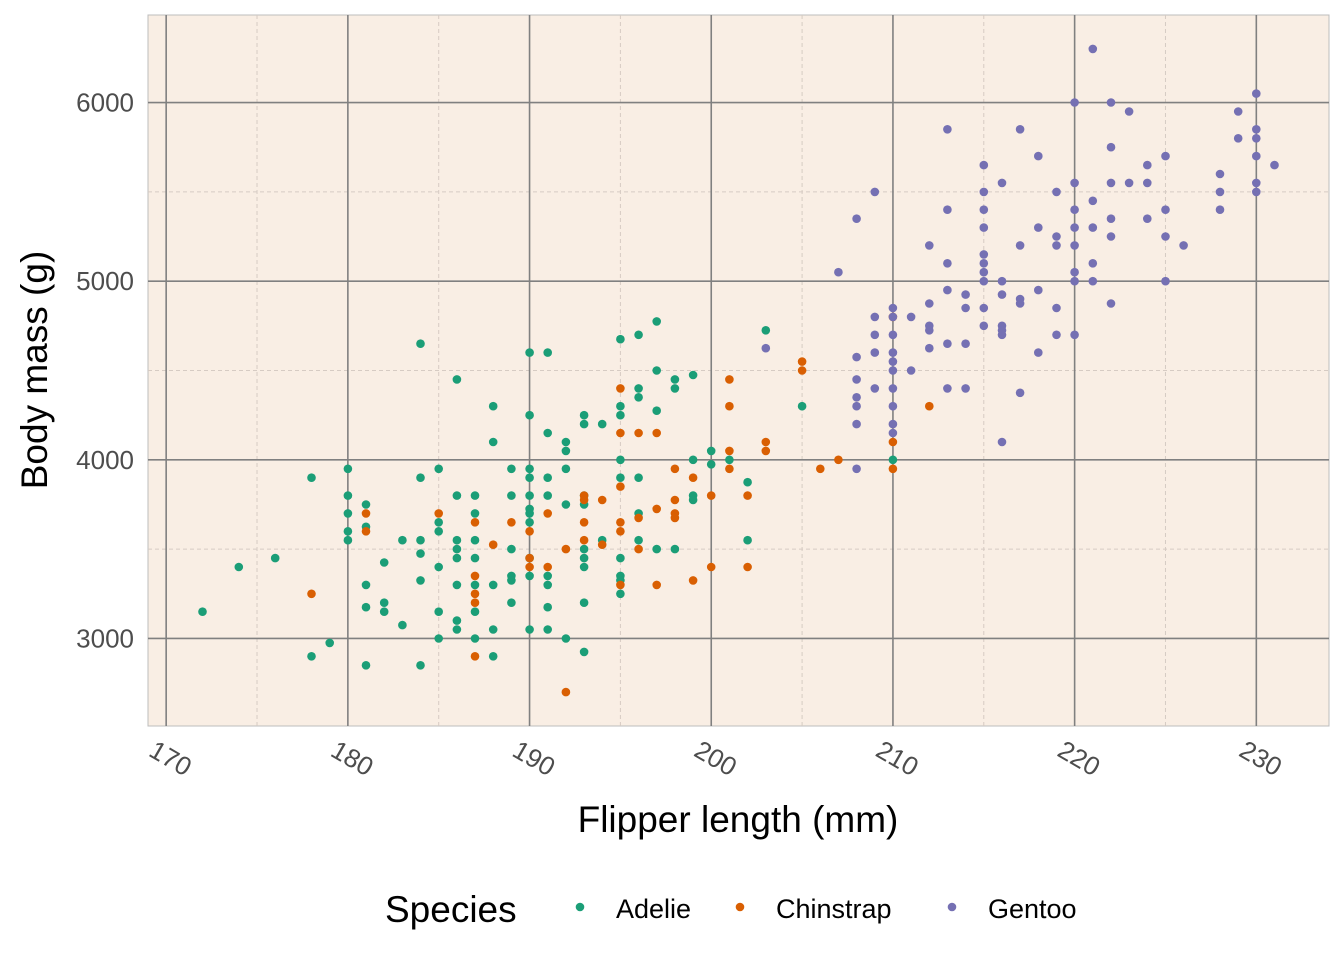 Image resolution: width=1344 pixels, height=960 pixels. I want to click on y-tick-label: 5000, so click(105, 281).